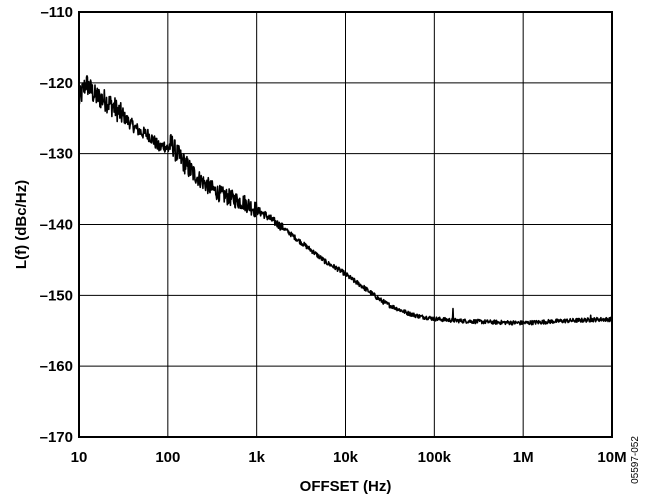 The height and width of the screenshot is (497, 649). What do you see at coordinates (346, 457) in the screenshot?
I see `x-tick-label: 10k` at bounding box center [346, 457].